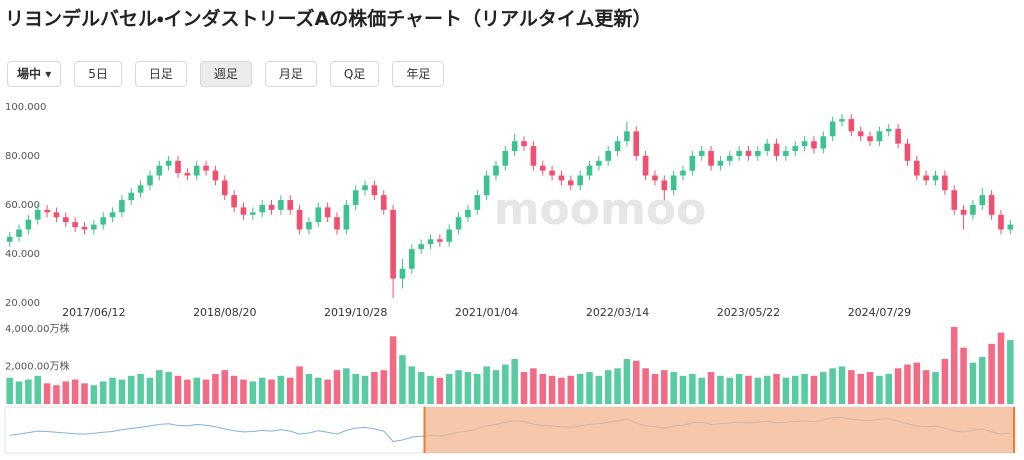  I want to click on watermark: moomoo, so click(600, 209).